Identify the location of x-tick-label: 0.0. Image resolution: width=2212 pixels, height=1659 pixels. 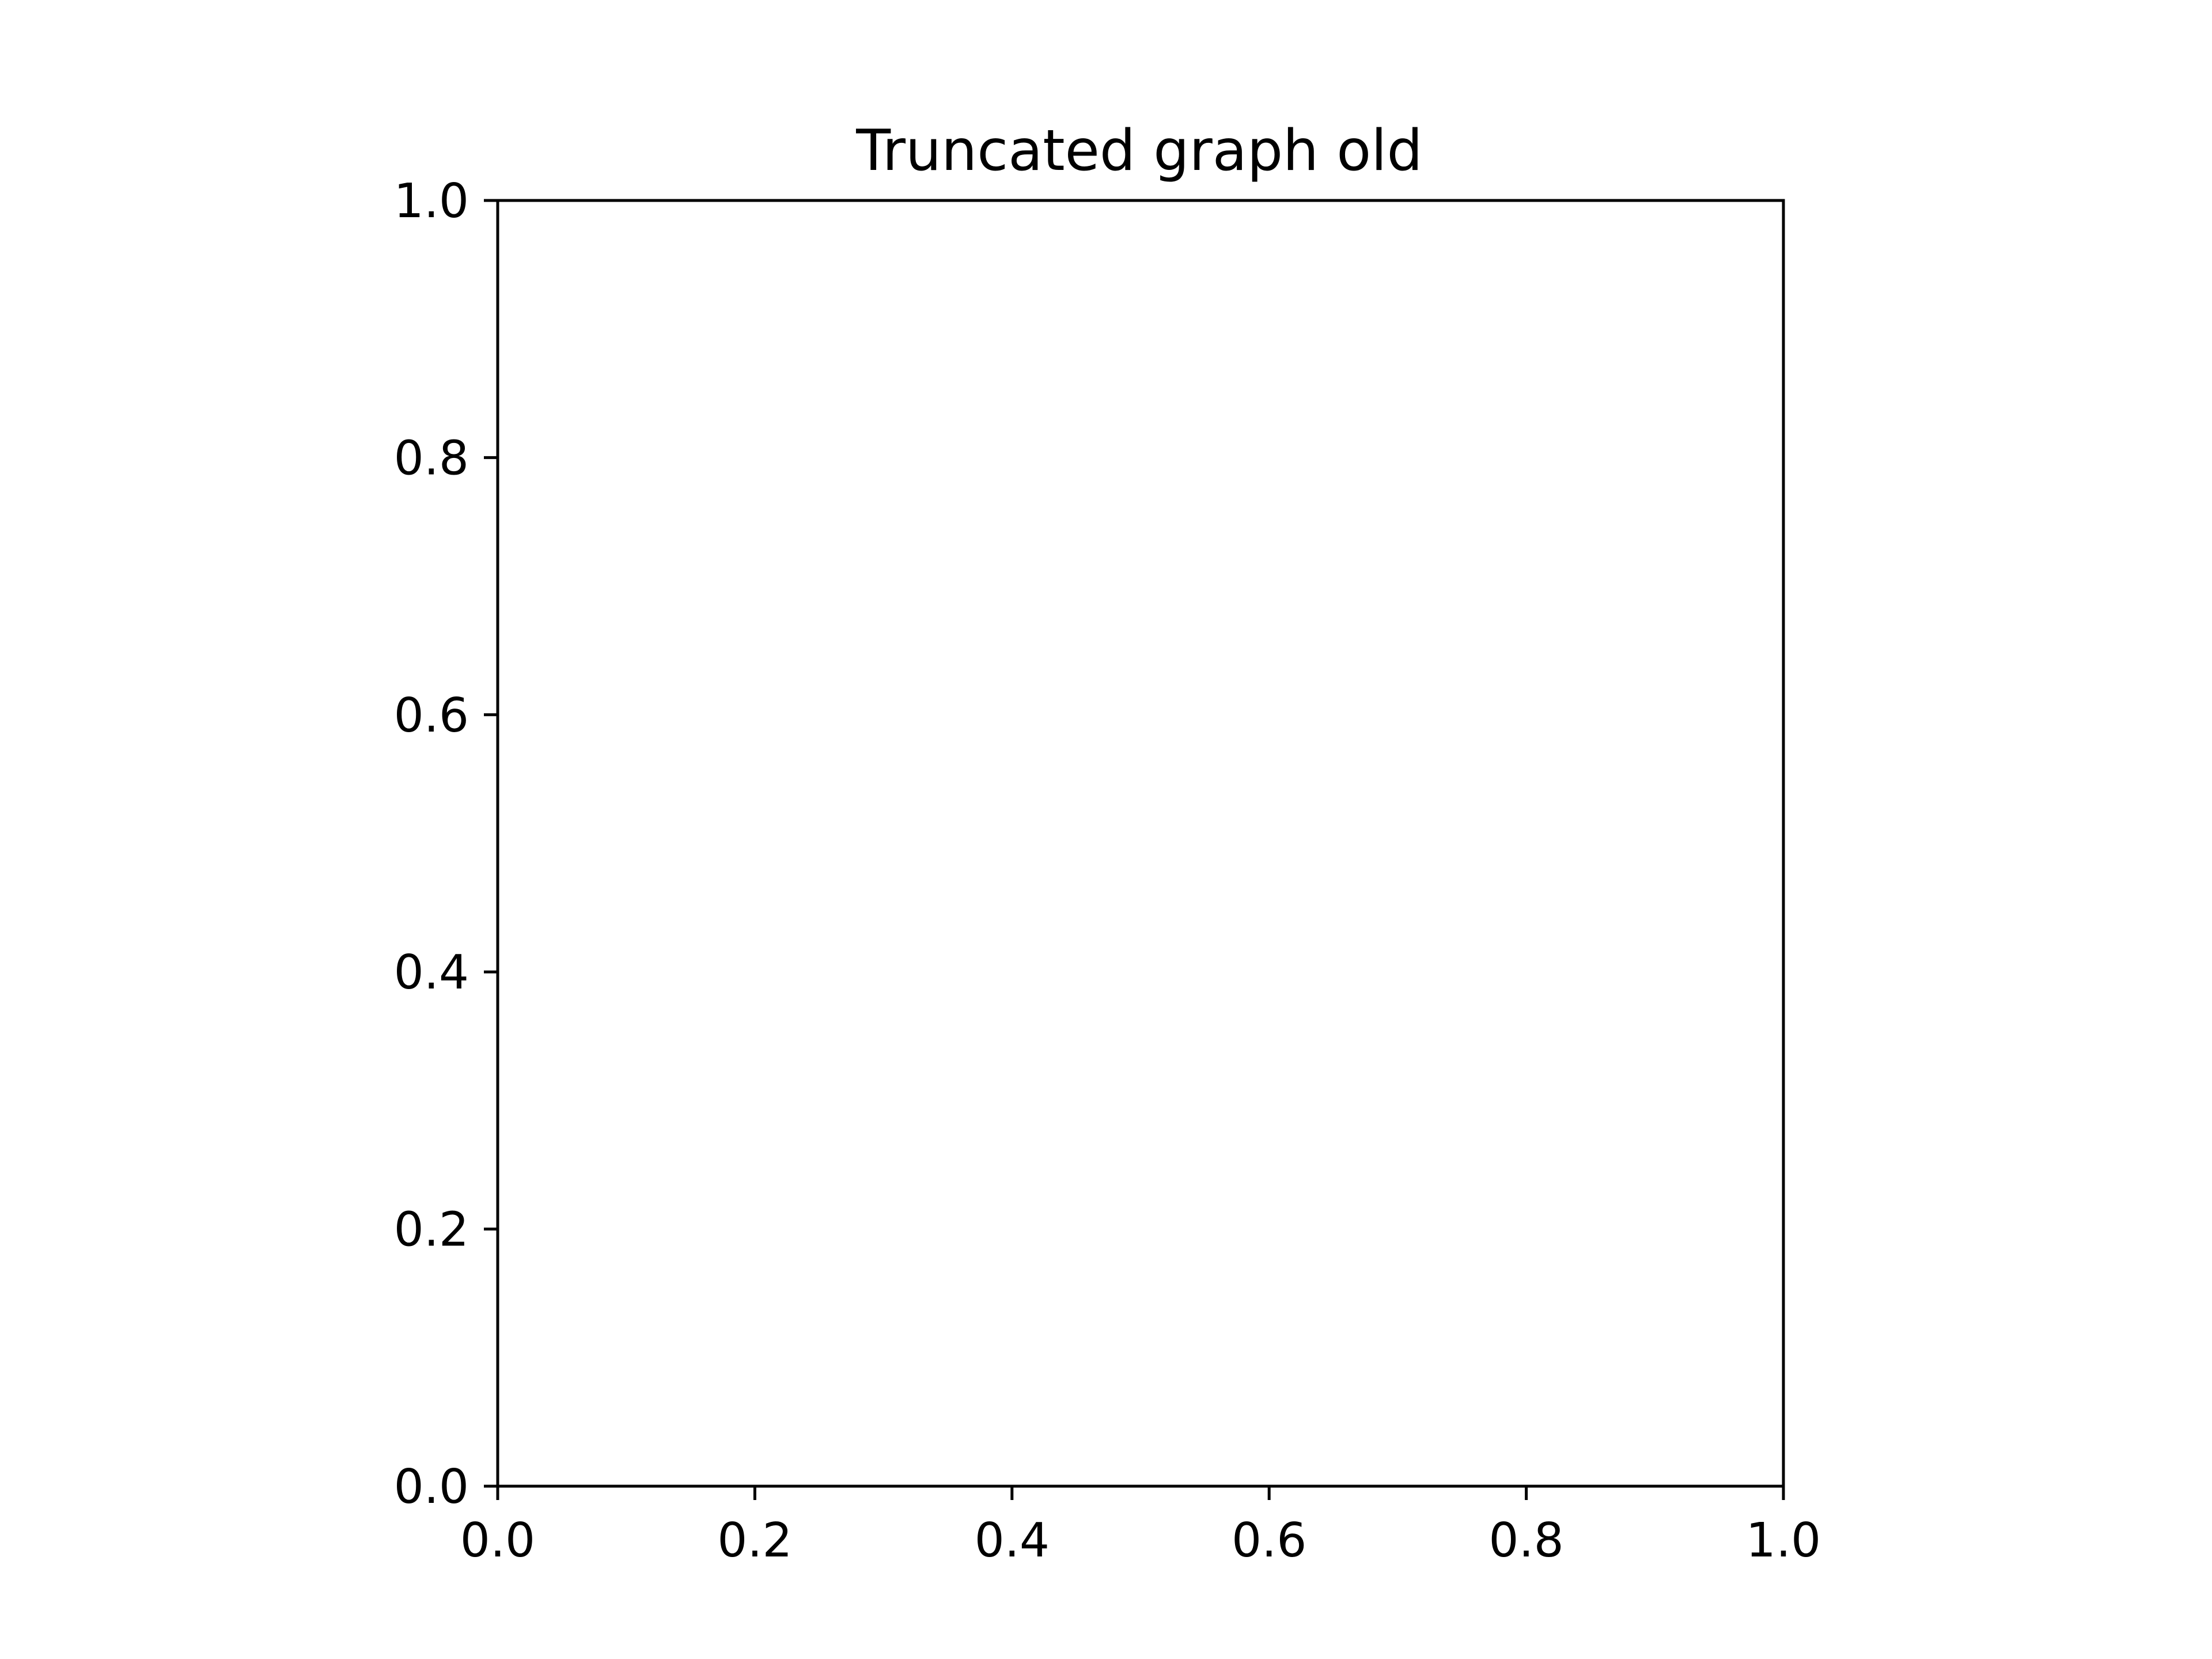
(497, 1540).